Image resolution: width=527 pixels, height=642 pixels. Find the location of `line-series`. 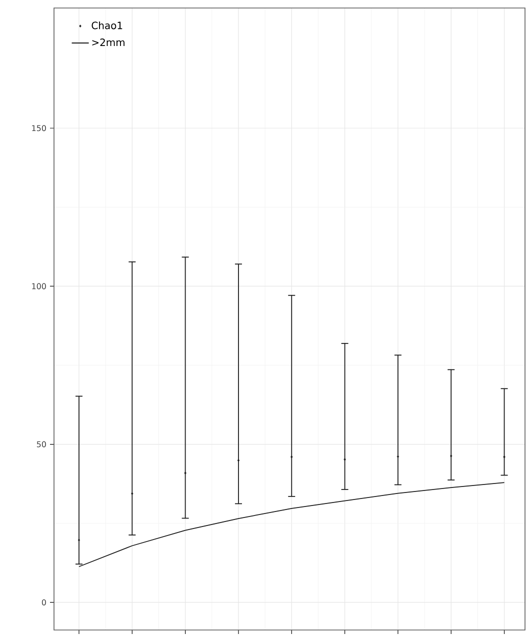

line-series is located at coordinates (291, 525).